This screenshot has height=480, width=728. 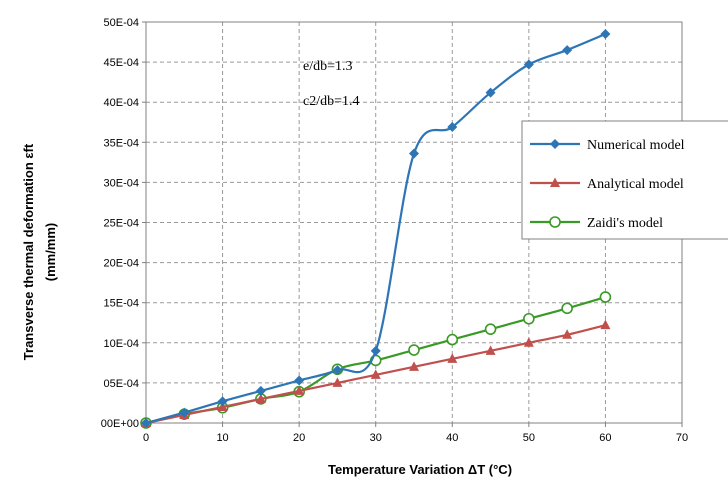 I want to click on y-tick-label: 20E-04, so click(x=121, y=264).